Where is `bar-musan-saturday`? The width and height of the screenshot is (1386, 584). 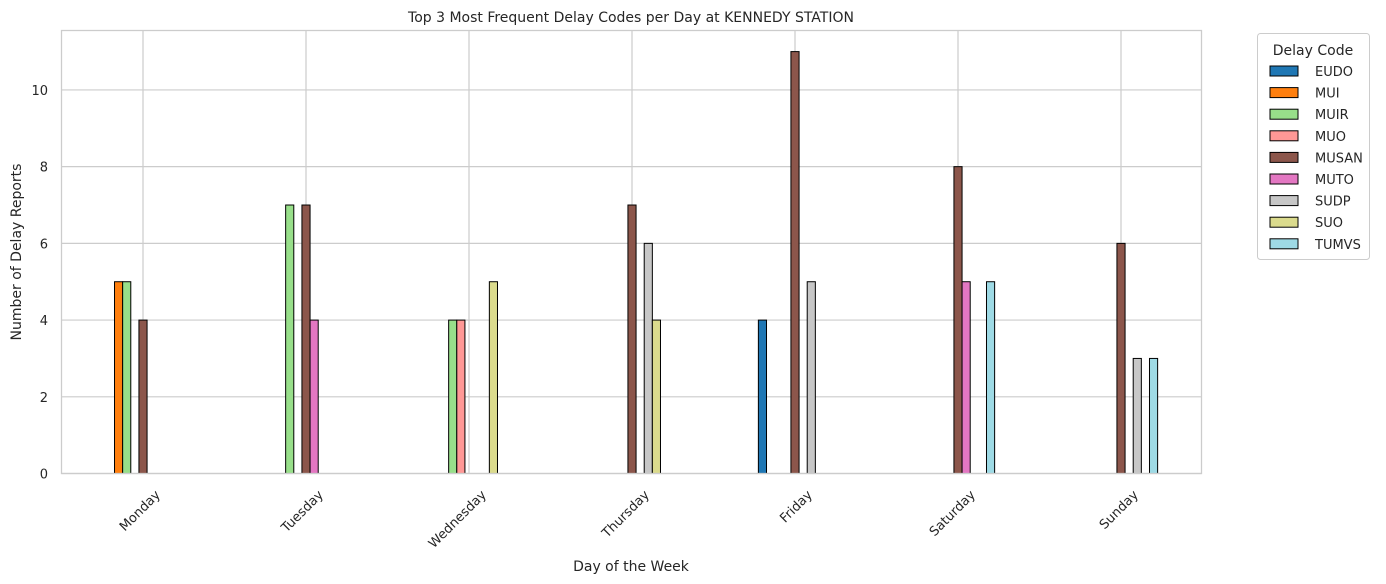 bar-musan-saturday is located at coordinates (958, 320).